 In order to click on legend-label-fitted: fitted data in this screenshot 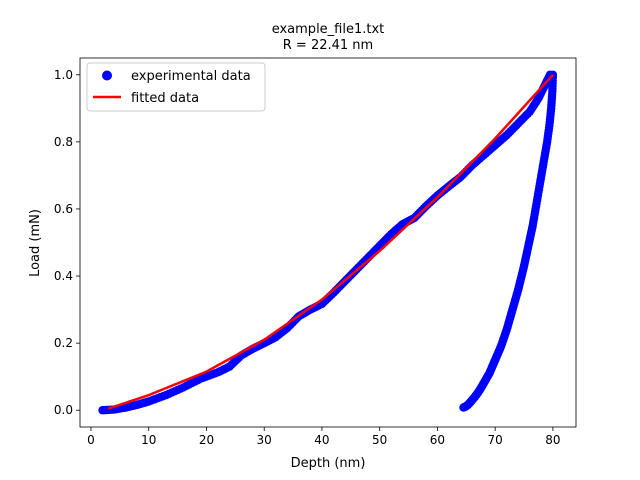, I will do `click(165, 98)`.